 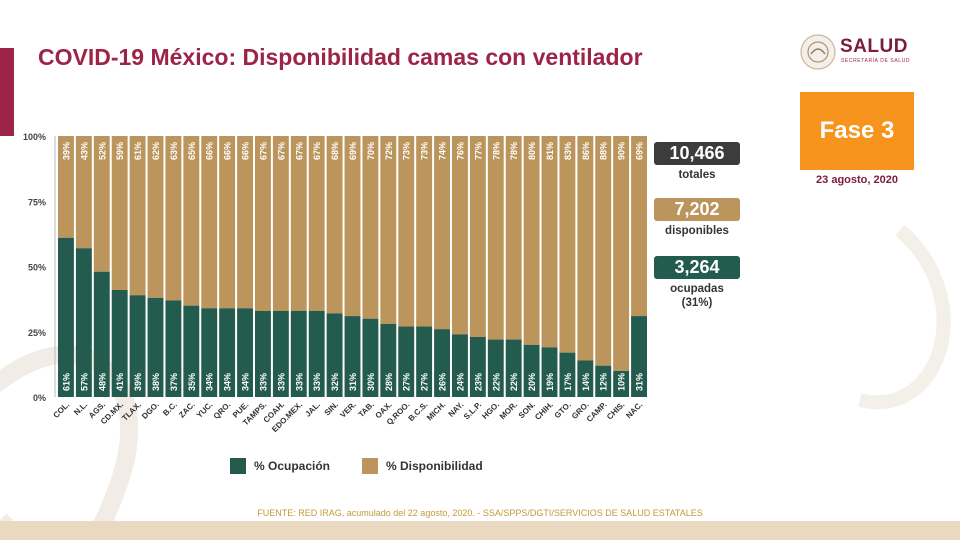 I want to click on data-label-available: 62%, so click(x=156, y=151).